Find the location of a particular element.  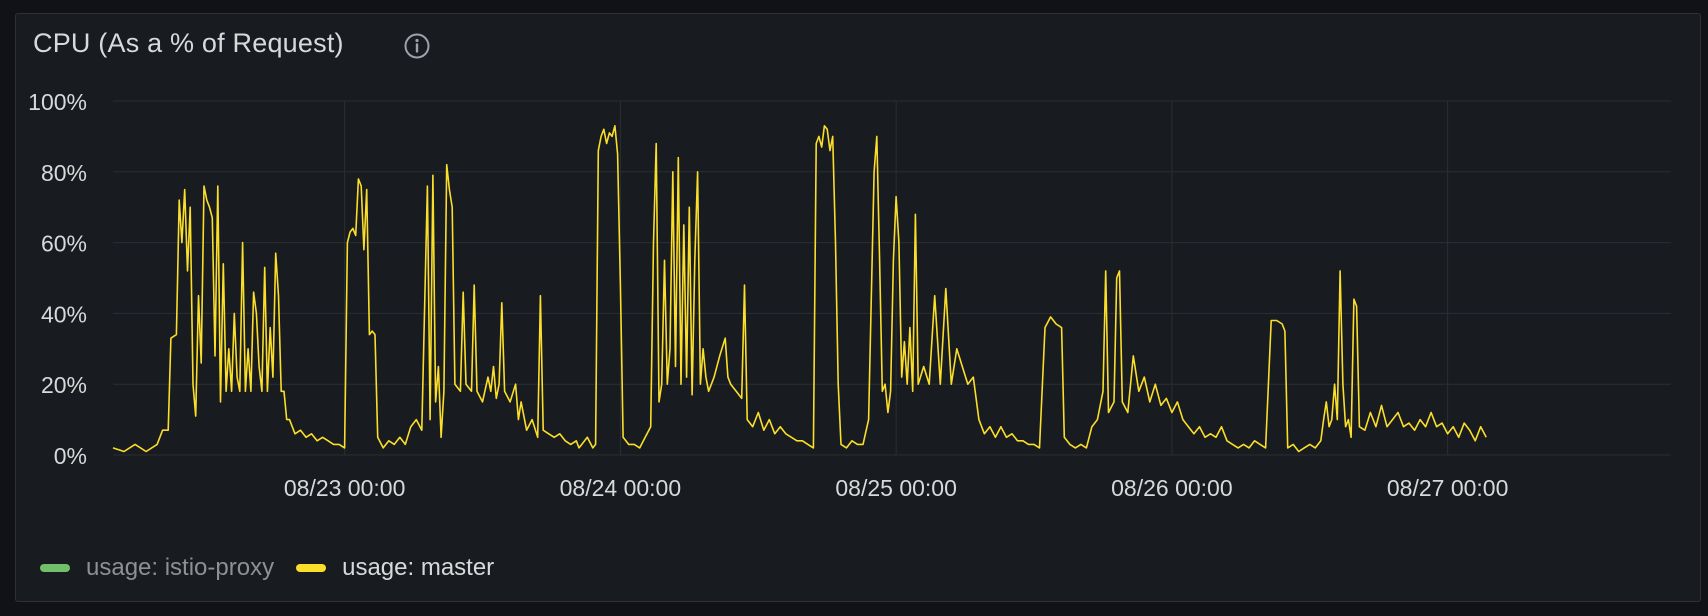

panel-title: CPU (As a % of Request) is located at coordinates (188, 43).